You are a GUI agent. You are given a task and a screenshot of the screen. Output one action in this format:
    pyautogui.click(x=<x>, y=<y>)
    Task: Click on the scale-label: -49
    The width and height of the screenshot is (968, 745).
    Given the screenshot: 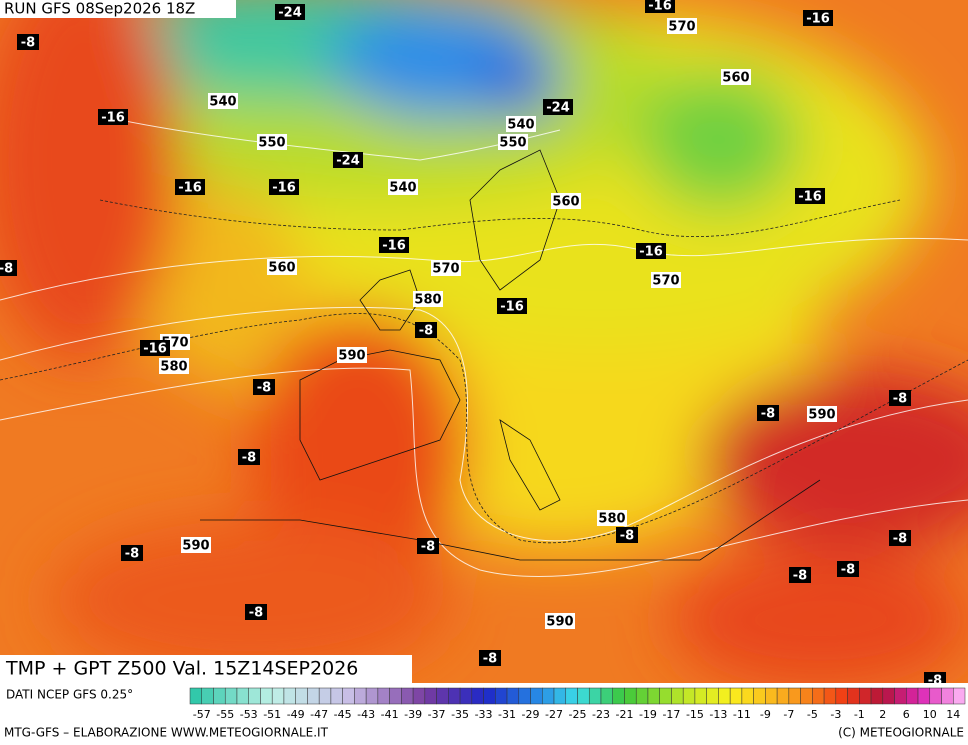 What is the action you would take?
    pyautogui.click(x=296, y=714)
    